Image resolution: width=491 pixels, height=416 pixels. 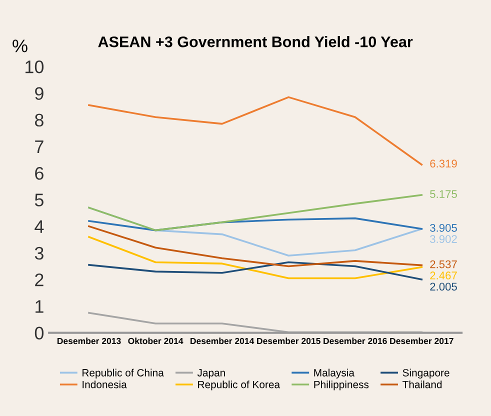 I want to click on x-tick-label: Oktober 2014, so click(x=156, y=341).